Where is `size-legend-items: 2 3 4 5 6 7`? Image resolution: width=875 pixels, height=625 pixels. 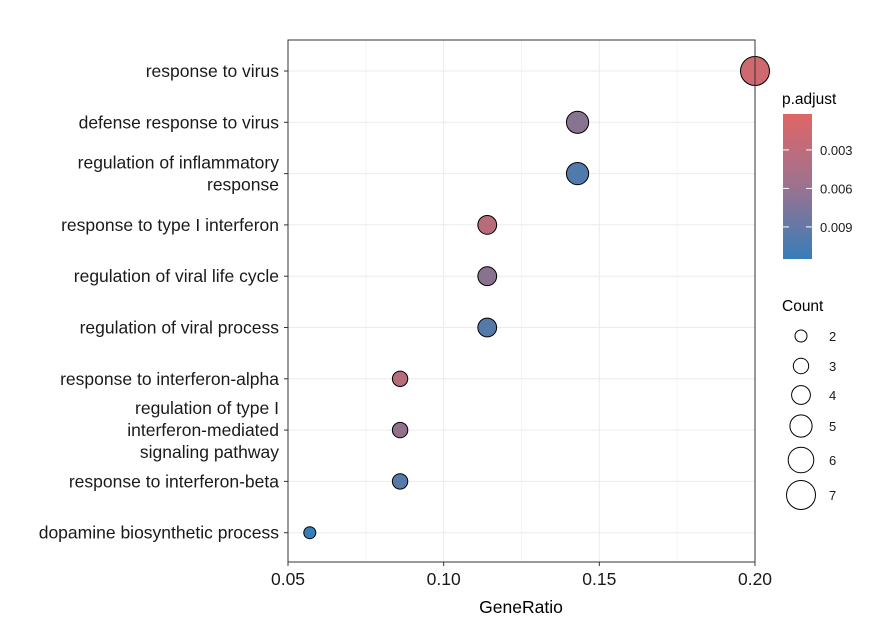
size-legend-items: 2 3 4 5 6 7 is located at coordinates (811, 419).